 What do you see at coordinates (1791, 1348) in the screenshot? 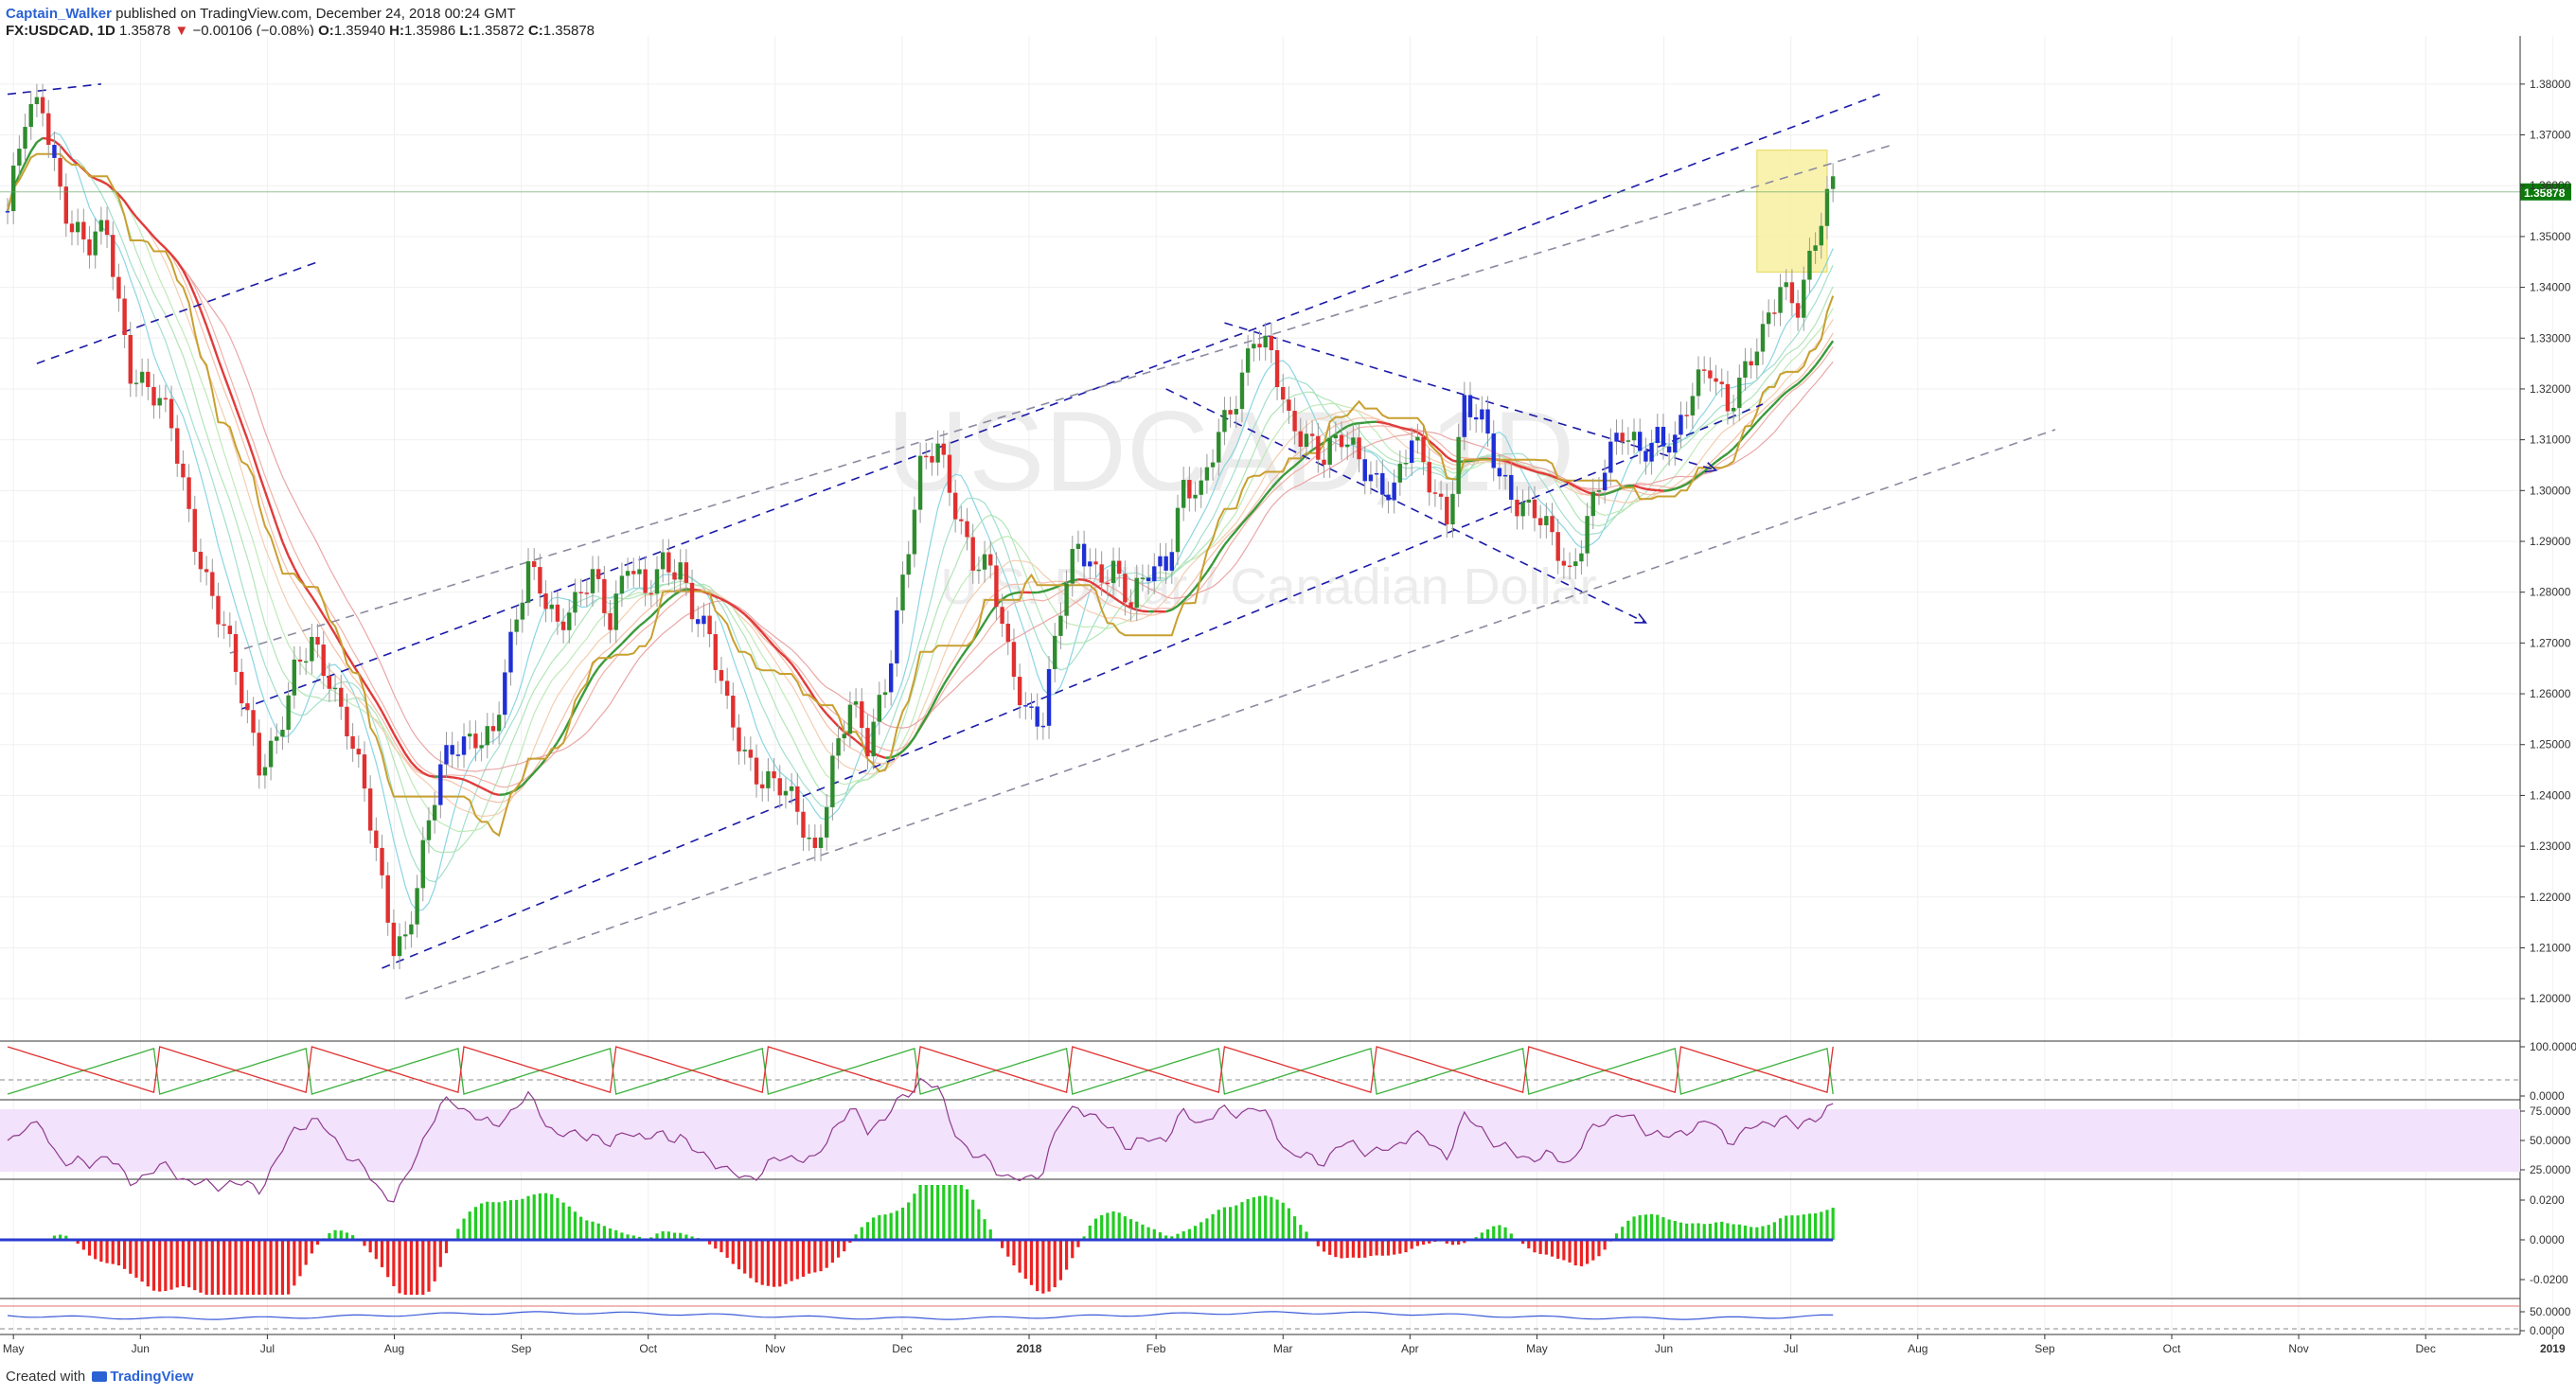
I see `time-tick-label: Jul` at bounding box center [1791, 1348].